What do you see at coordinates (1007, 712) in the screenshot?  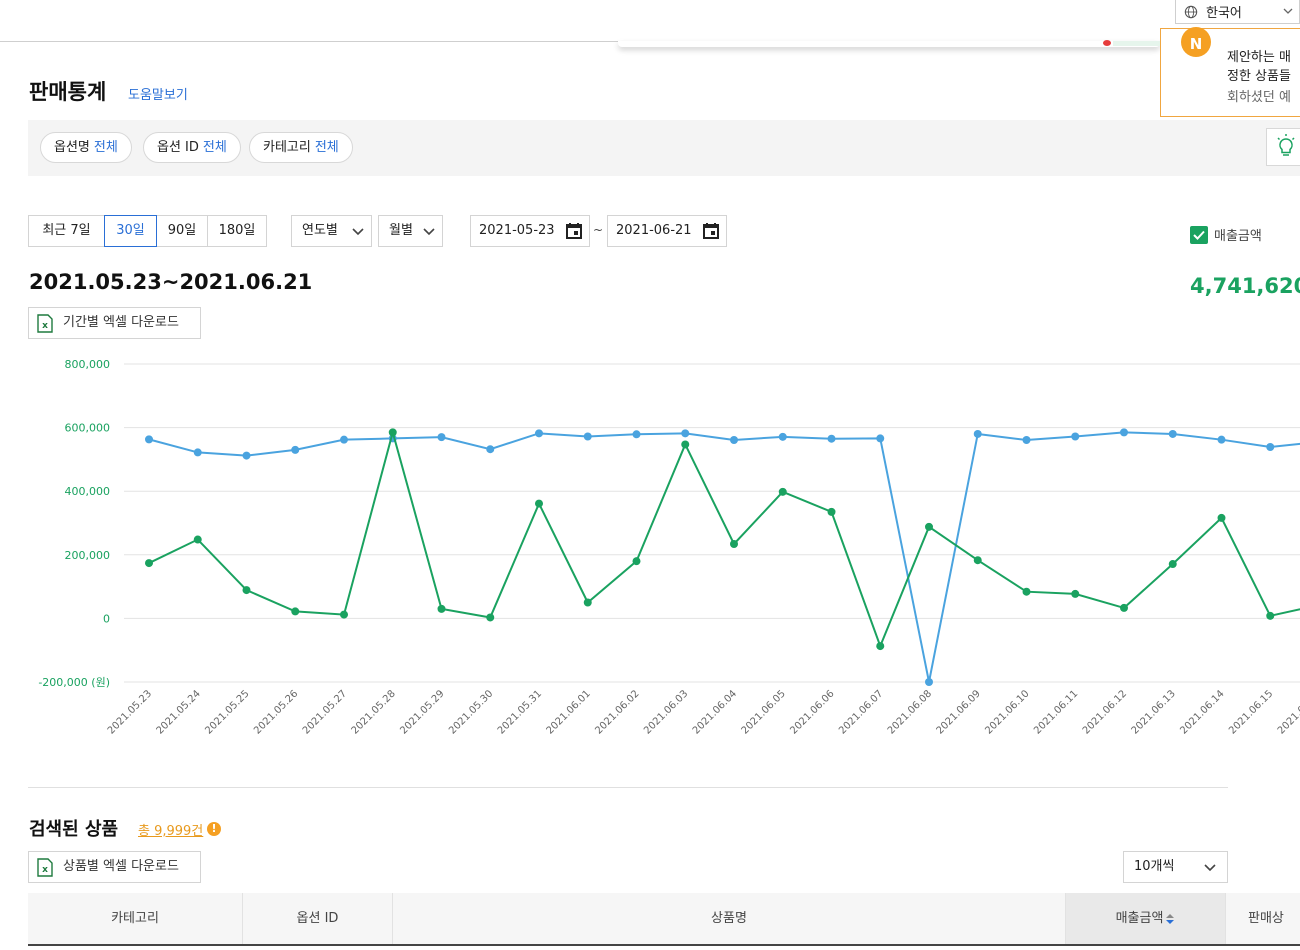 I see `x-tick-label: 2021.06.10` at bounding box center [1007, 712].